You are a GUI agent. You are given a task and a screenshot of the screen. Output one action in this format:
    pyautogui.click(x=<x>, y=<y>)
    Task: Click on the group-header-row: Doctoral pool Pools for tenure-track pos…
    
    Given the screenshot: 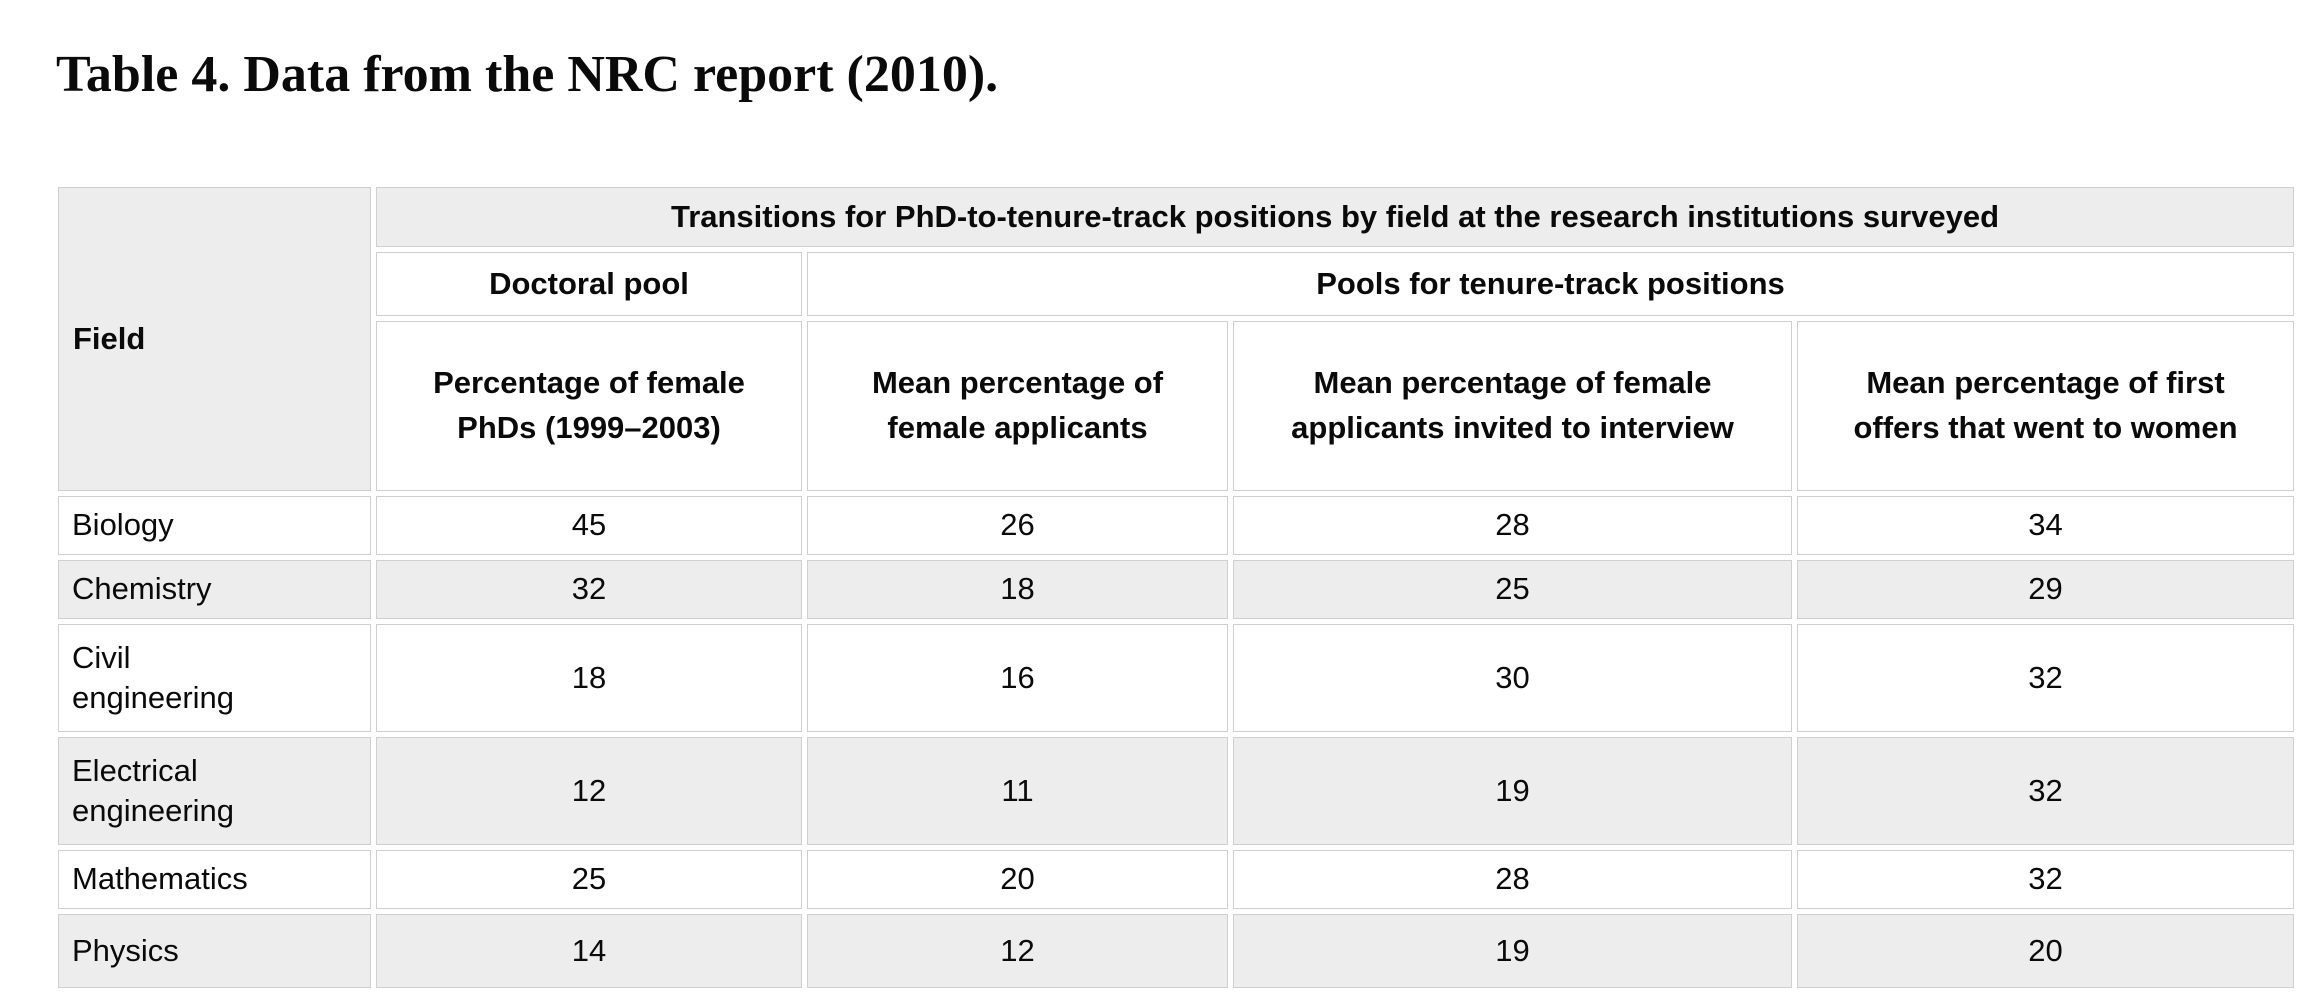 What is the action you would take?
    pyautogui.click(x=1176, y=284)
    